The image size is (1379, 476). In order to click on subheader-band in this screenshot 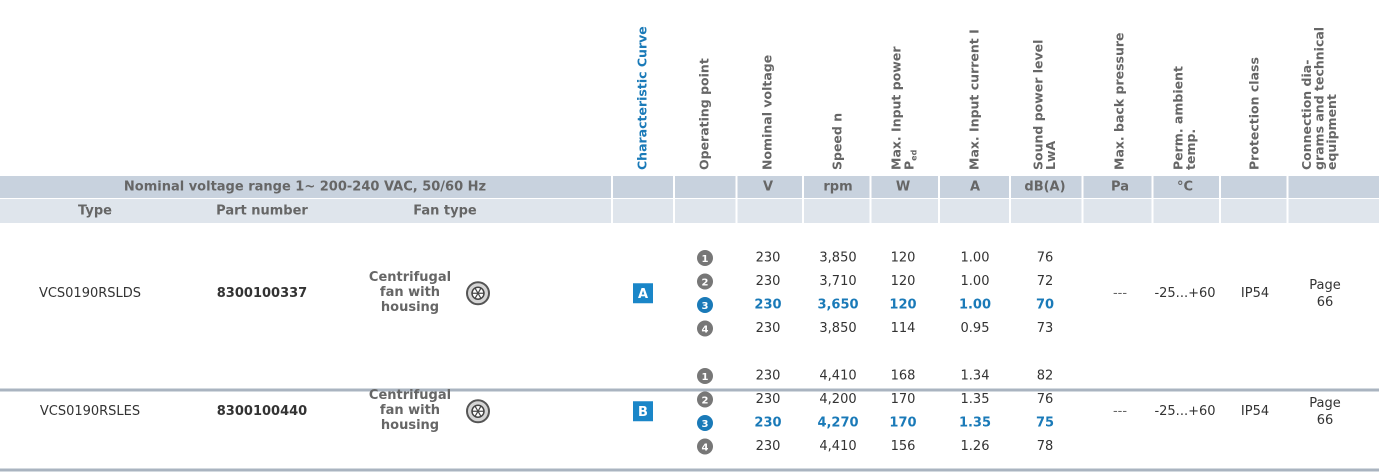, I will do `click(689, 211)`.